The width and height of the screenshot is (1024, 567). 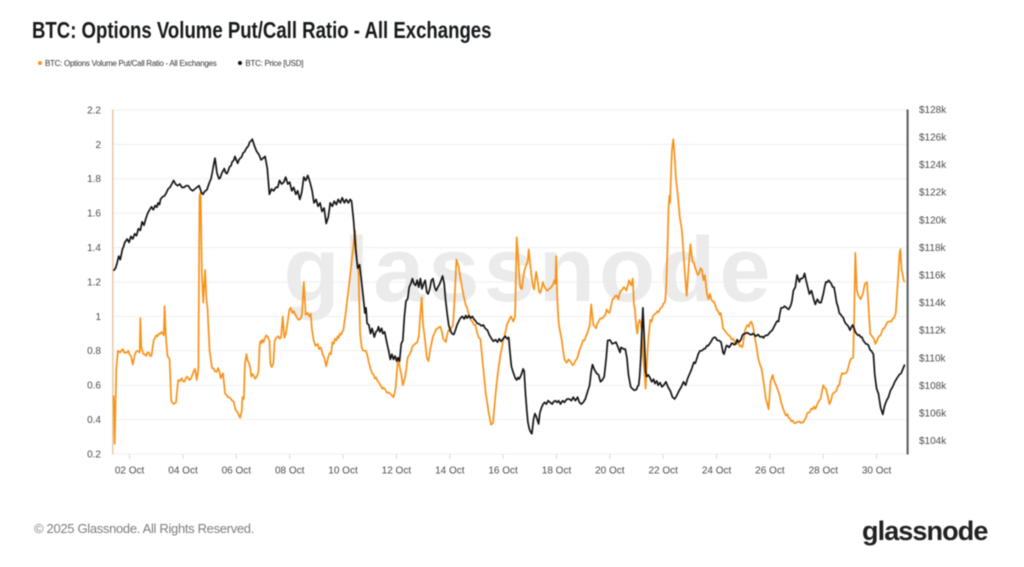 What do you see at coordinates (933, 331) in the screenshot?
I see `svg-text: $112k` at bounding box center [933, 331].